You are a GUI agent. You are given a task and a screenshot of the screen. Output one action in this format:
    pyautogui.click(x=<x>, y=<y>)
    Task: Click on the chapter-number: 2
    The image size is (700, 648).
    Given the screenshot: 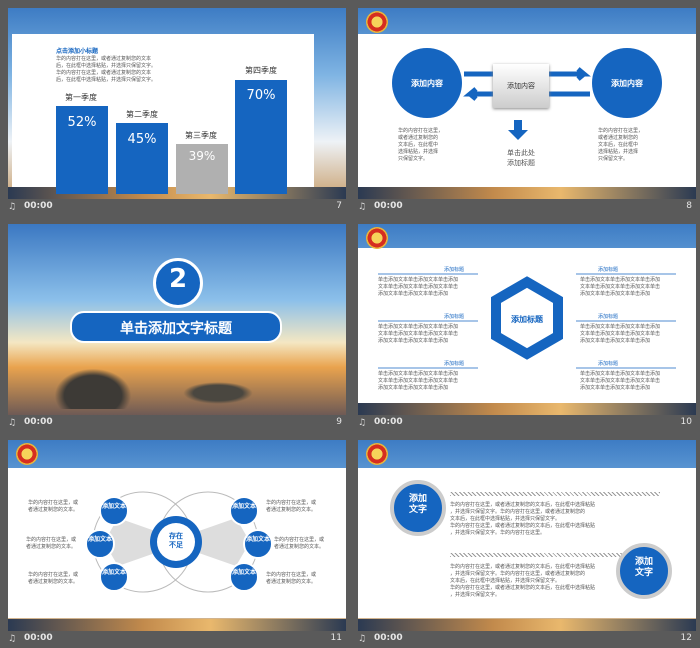 What is the action you would take?
    pyautogui.click(x=178, y=279)
    